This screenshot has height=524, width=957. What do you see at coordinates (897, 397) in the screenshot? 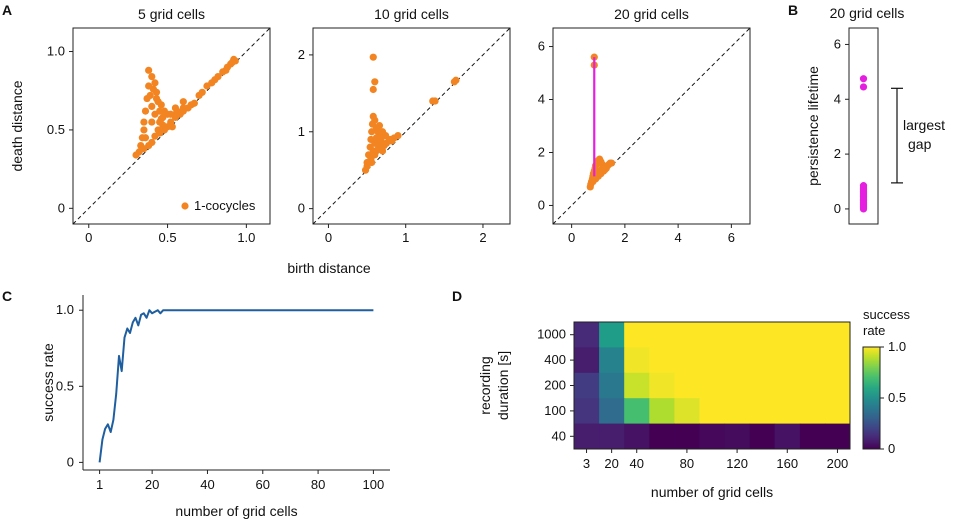
I see `colorbar-tick-label: 0.5` at bounding box center [897, 397].